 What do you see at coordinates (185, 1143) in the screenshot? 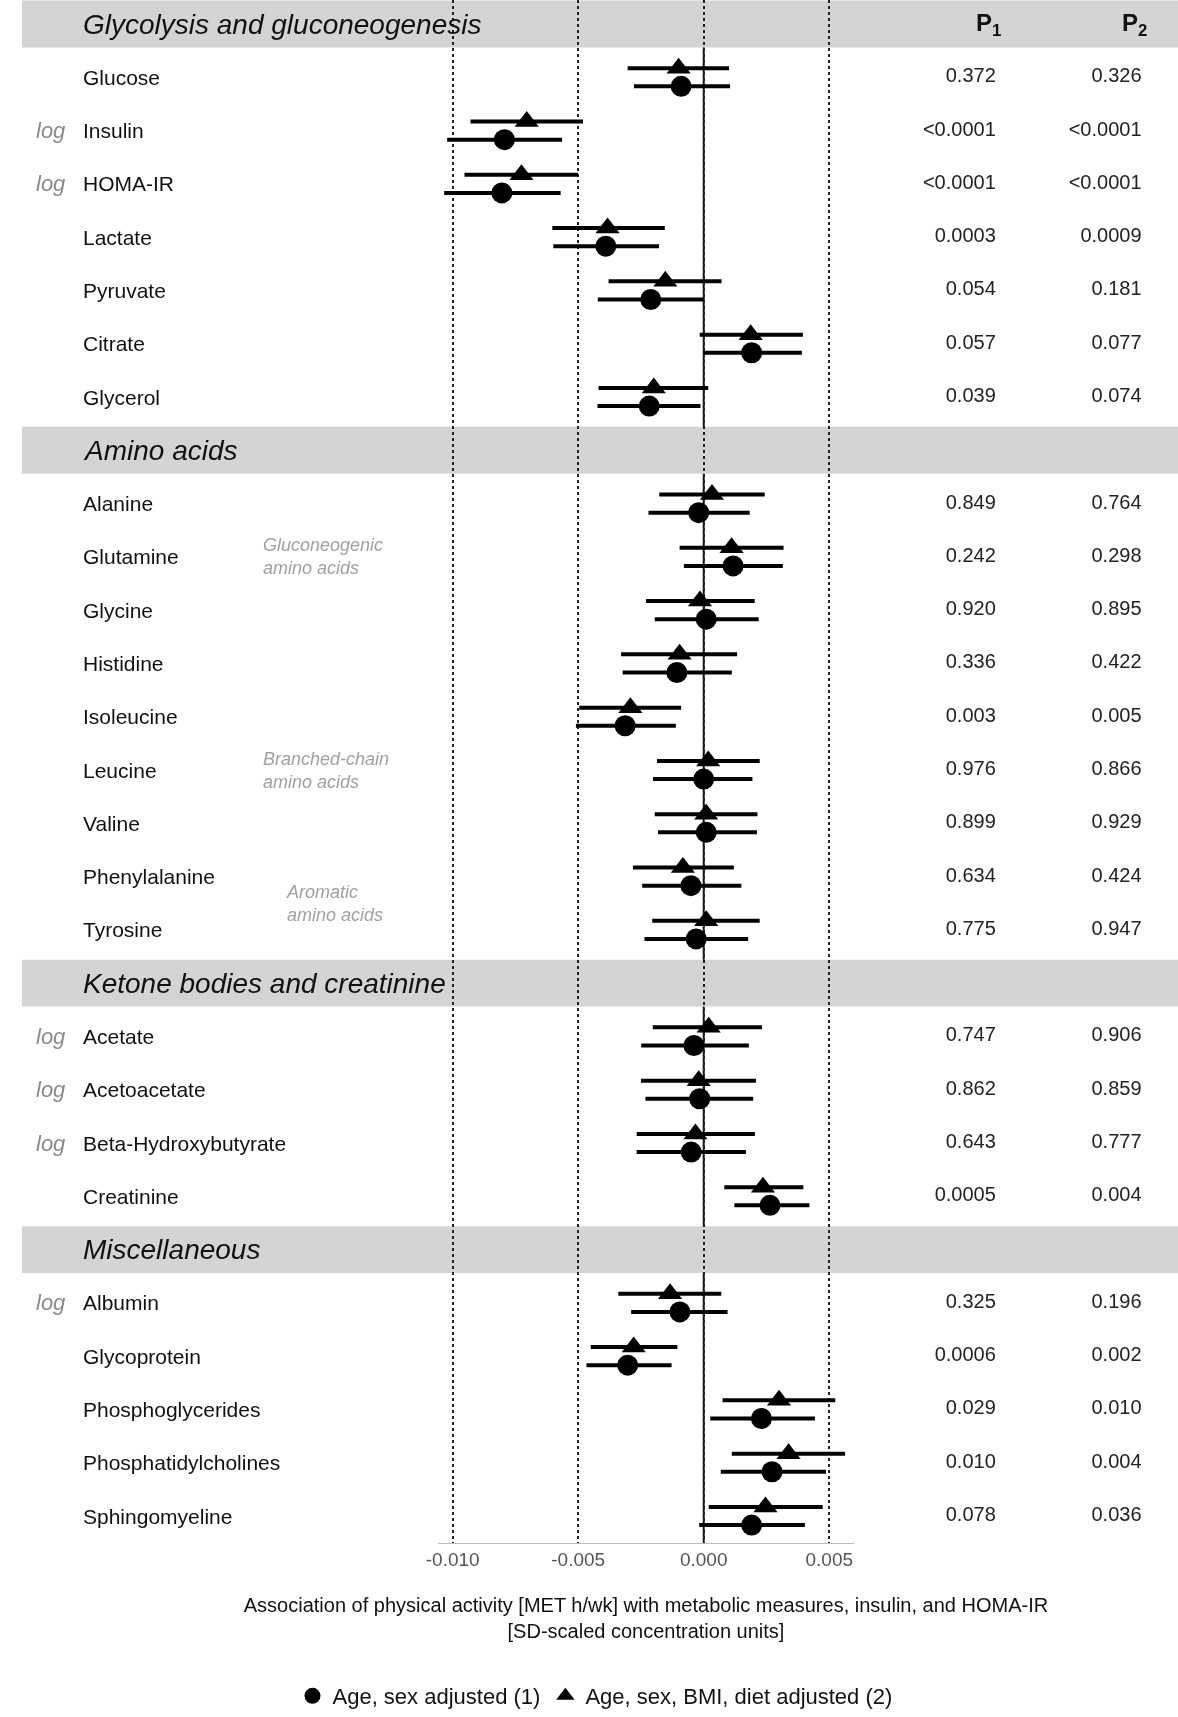
I see `y-tick-label: Beta-Hydroxybutyrate` at bounding box center [185, 1143].